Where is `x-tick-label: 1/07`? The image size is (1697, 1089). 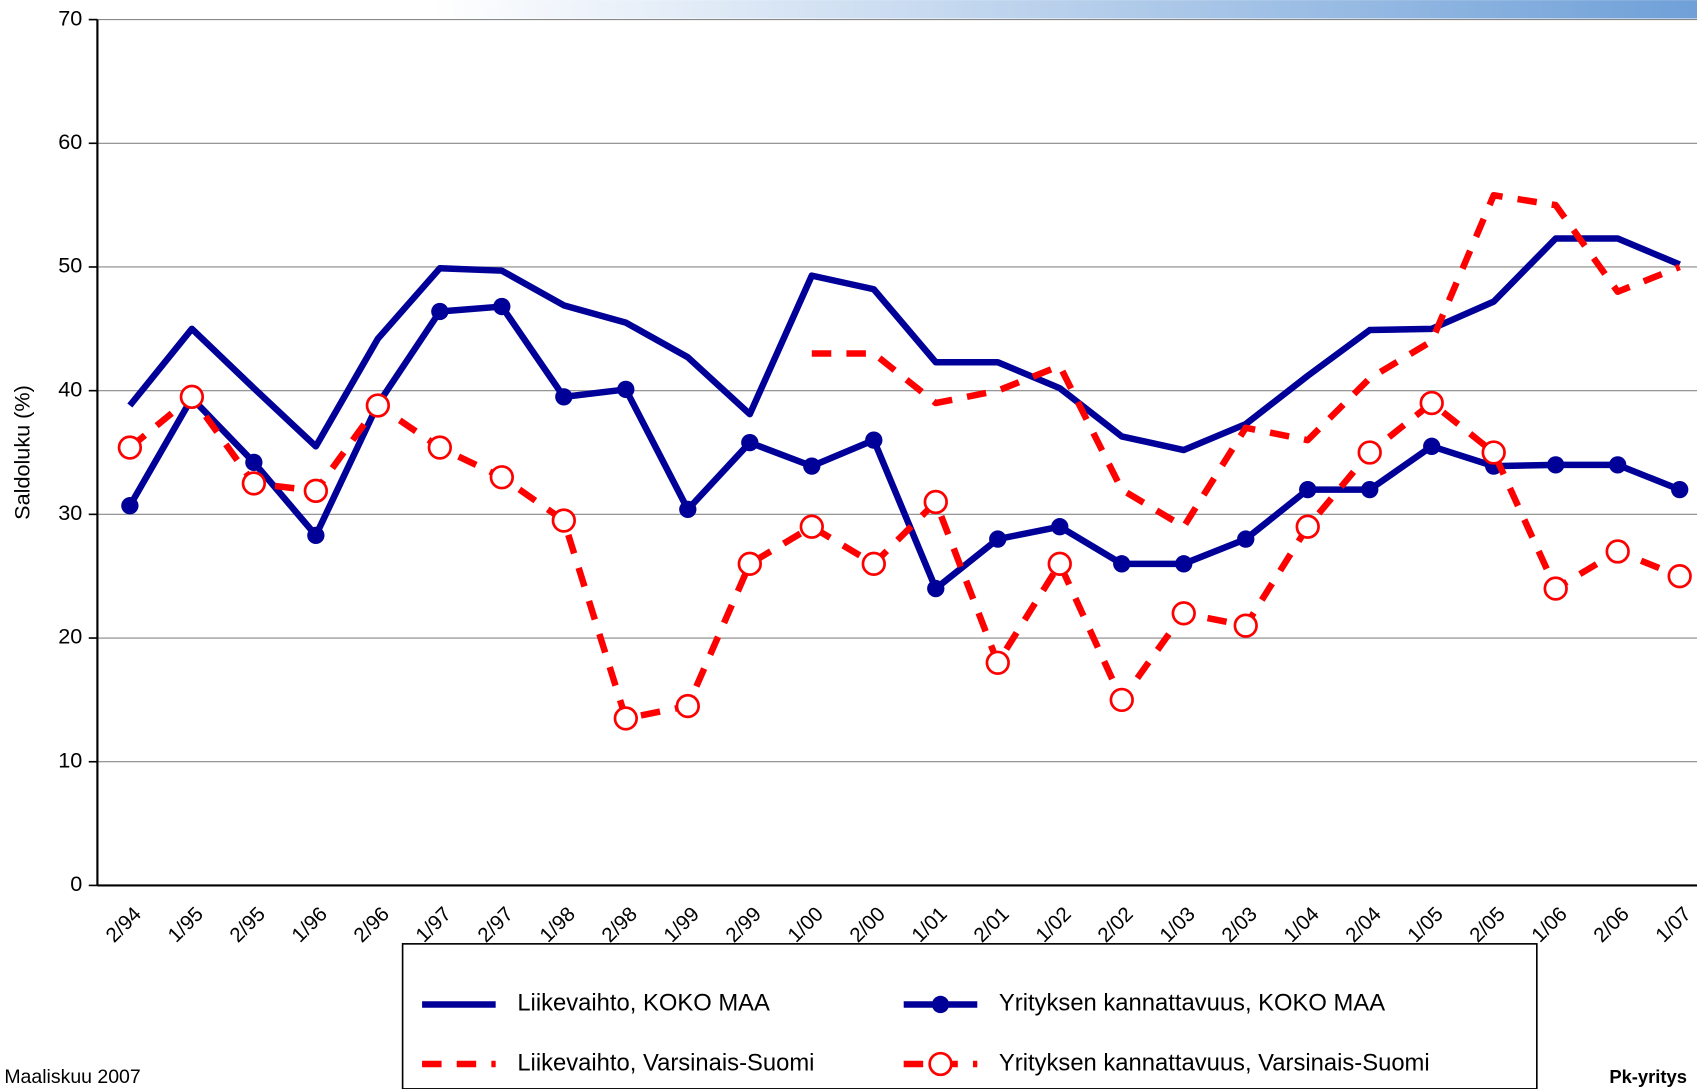
x-tick-label: 1/07 is located at coordinates (1673, 925).